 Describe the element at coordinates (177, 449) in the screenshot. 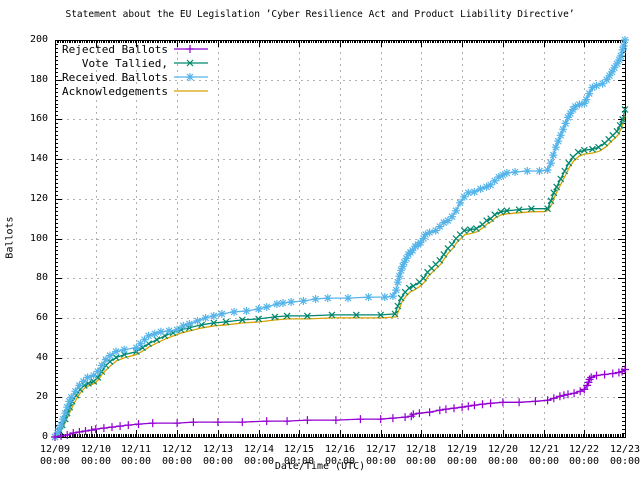

I see `x-tick-date: 12/12` at that location.